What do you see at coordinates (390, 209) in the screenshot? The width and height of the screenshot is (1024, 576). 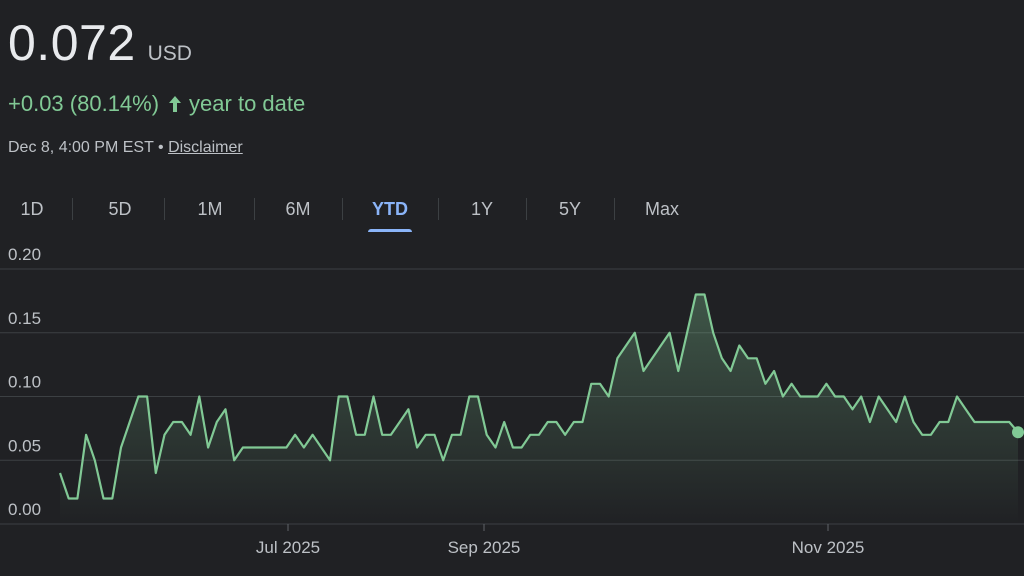 I see `tab-ytd: YTD` at bounding box center [390, 209].